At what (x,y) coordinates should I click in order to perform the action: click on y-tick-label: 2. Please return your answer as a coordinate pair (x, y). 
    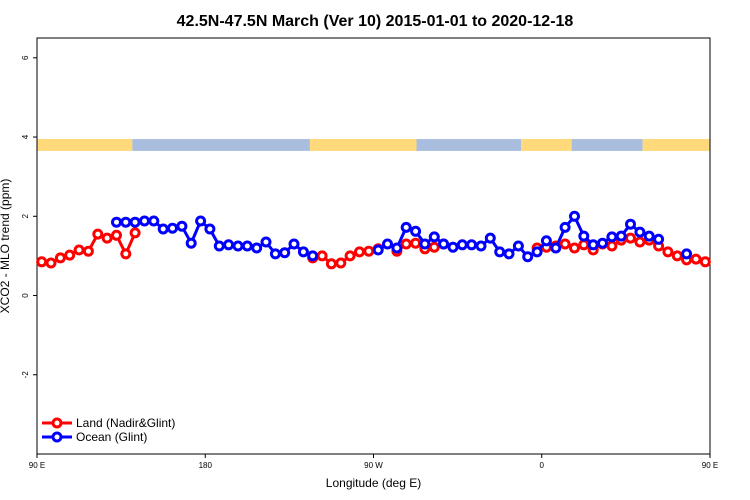
    Looking at the image, I should click on (25, 216).